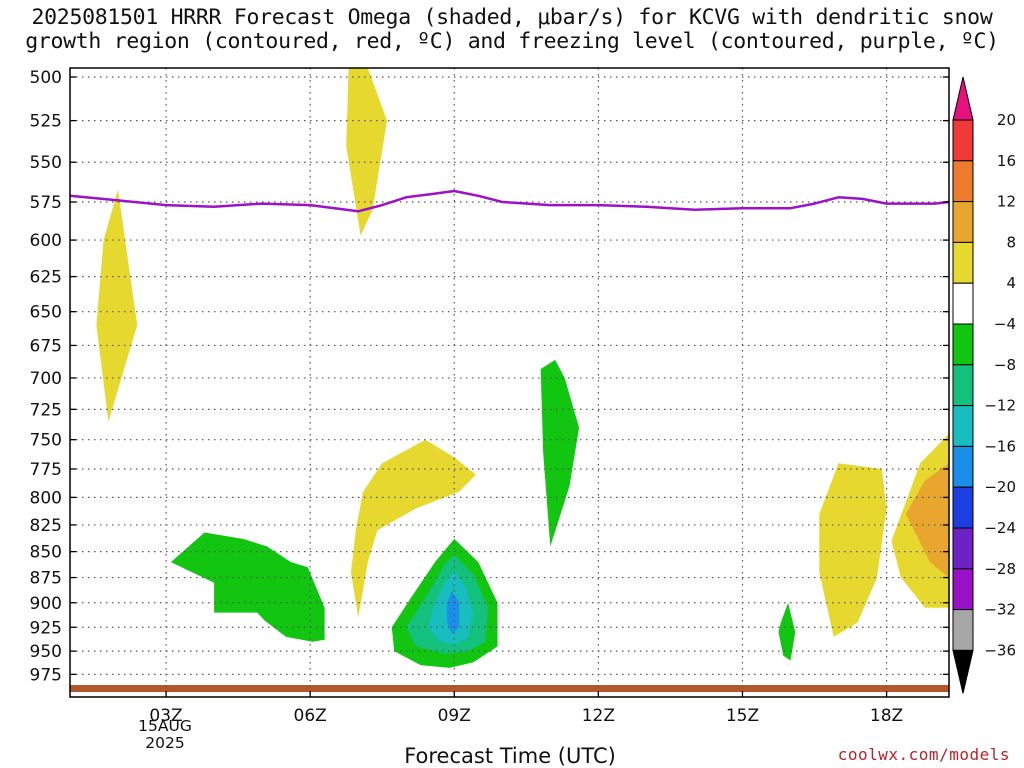 Image resolution: width=1024 pixels, height=768 pixels. I want to click on credit-link: coolwx.com/models, so click(923, 754).